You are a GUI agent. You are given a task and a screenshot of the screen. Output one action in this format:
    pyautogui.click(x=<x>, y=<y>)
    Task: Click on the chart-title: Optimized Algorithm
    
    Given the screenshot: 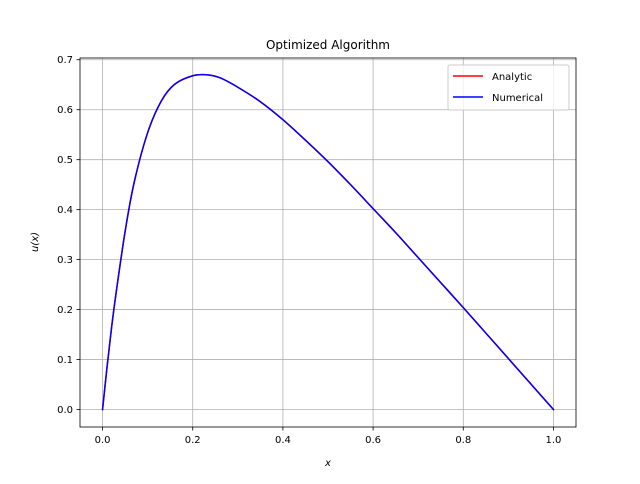 What is the action you would take?
    pyautogui.click(x=328, y=45)
    